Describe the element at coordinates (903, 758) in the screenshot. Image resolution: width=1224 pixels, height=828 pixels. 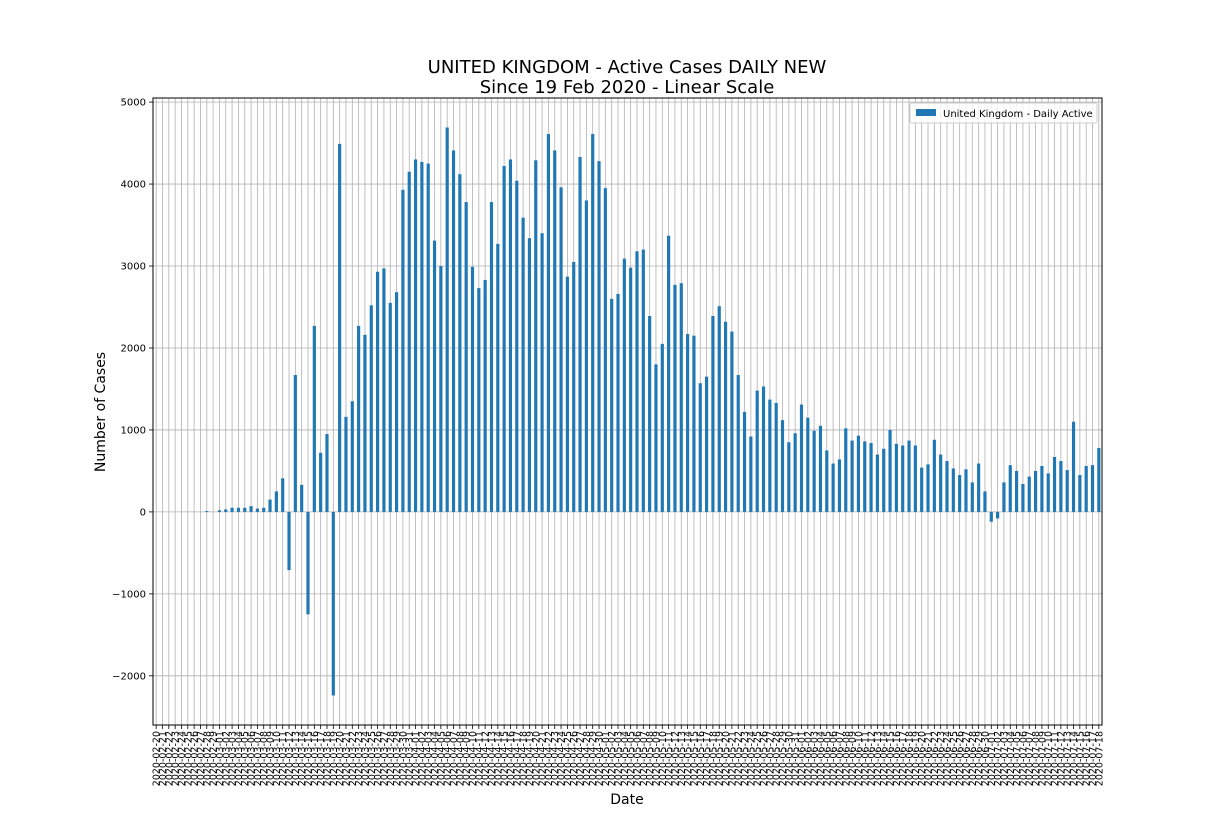
I see `x-tick-label: 2020-06-17` at that location.